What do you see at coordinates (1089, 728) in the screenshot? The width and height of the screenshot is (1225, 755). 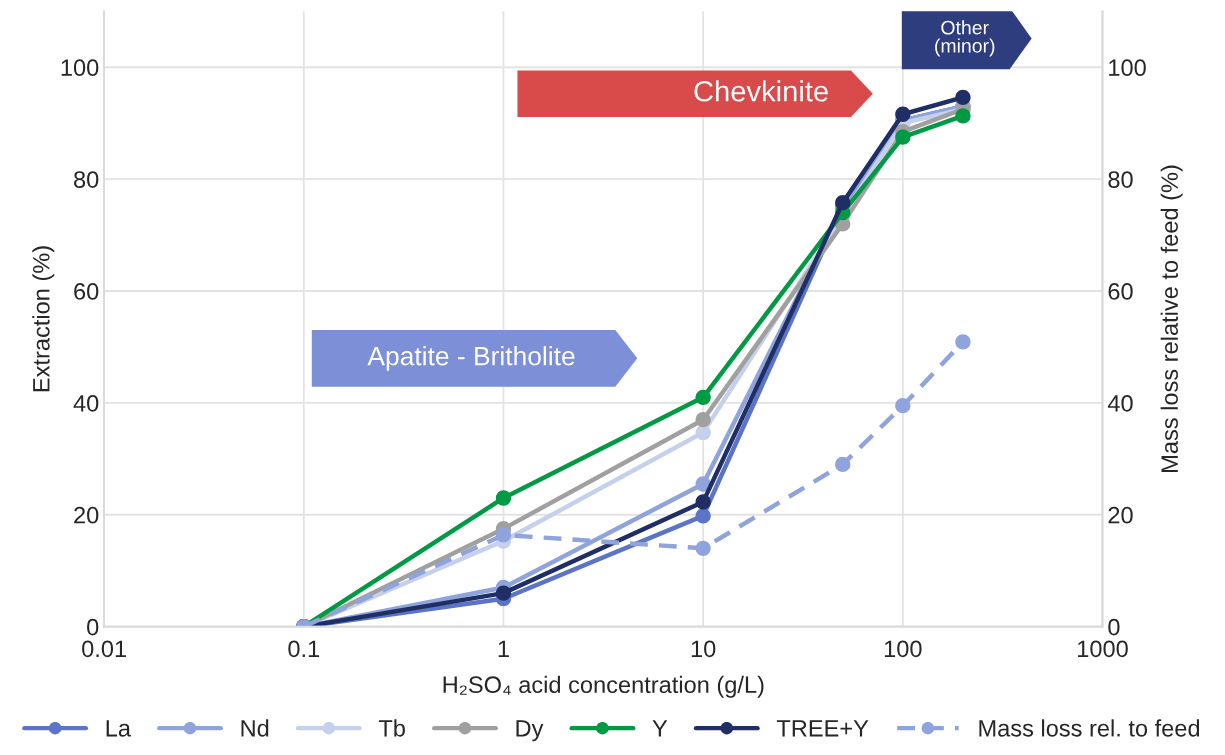 I see `legend-label: Mass loss rel. to feed` at bounding box center [1089, 728].